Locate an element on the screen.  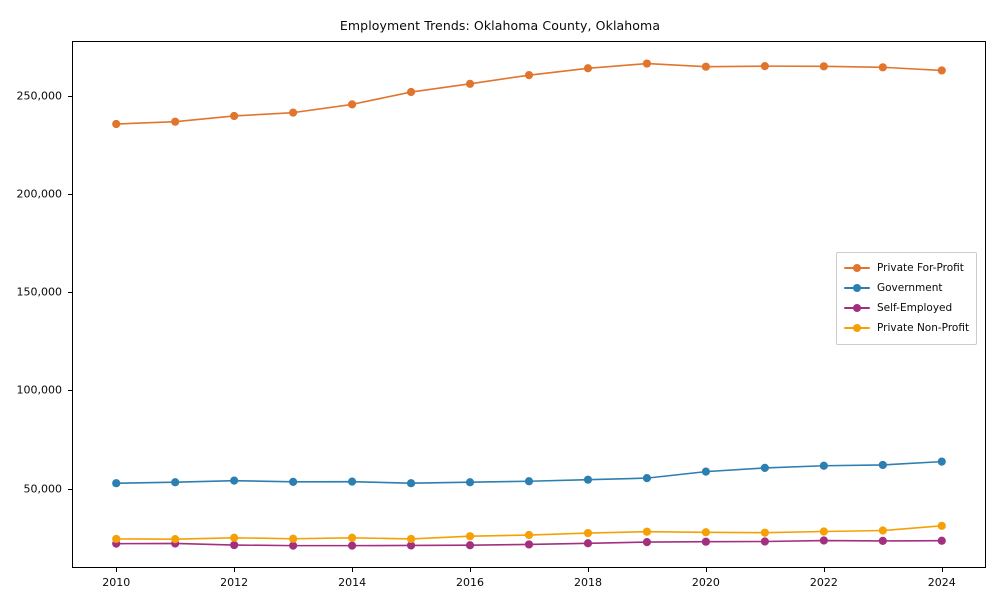
x-tick-label: 2022 is located at coordinates (823, 582).